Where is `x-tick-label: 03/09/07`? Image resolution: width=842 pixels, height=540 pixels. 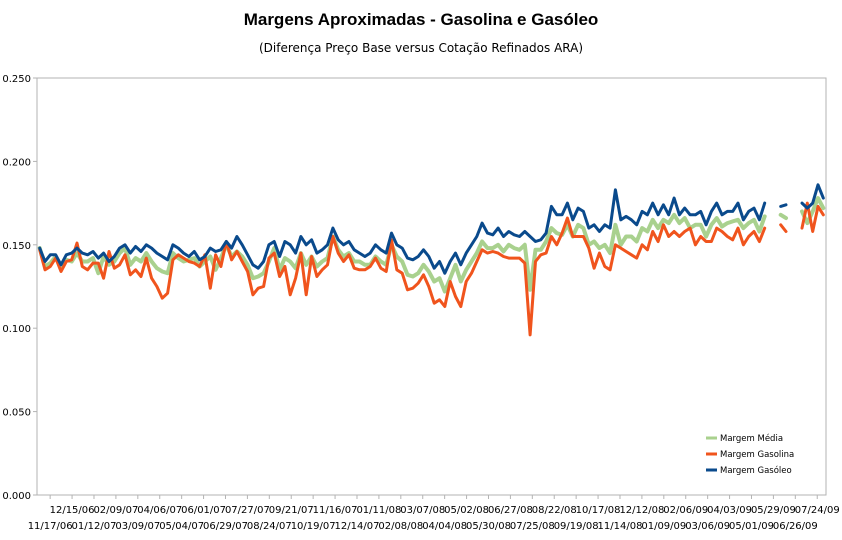
x-tick-label: 03/09/07 is located at coordinates (137, 526).